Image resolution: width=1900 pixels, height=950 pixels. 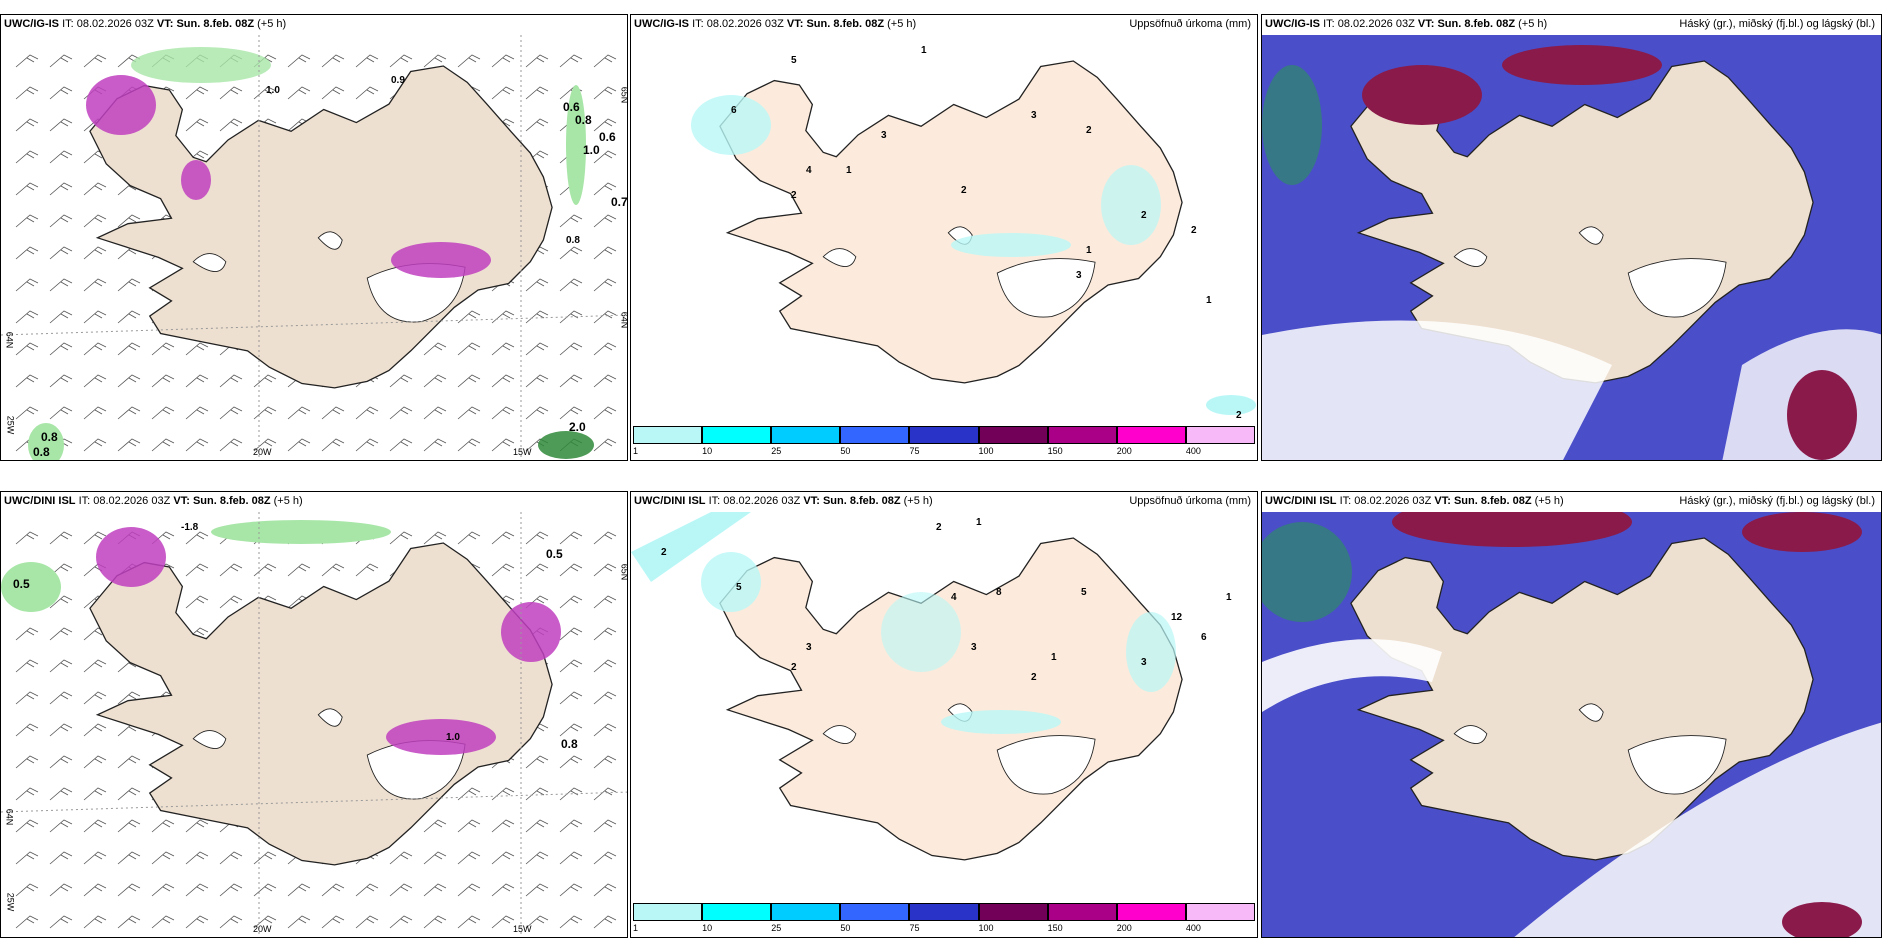 I want to click on colorbar-tick: 100, so click(x=986, y=451).